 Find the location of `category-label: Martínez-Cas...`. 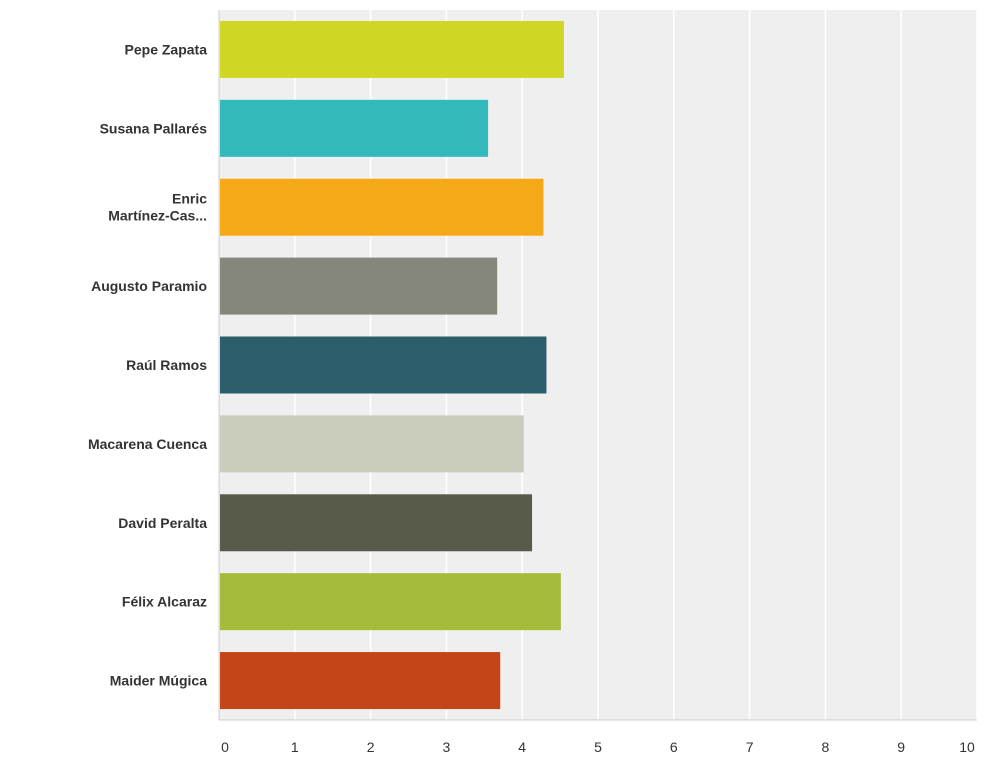

category-label: Martínez-Cas... is located at coordinates (157, 216).